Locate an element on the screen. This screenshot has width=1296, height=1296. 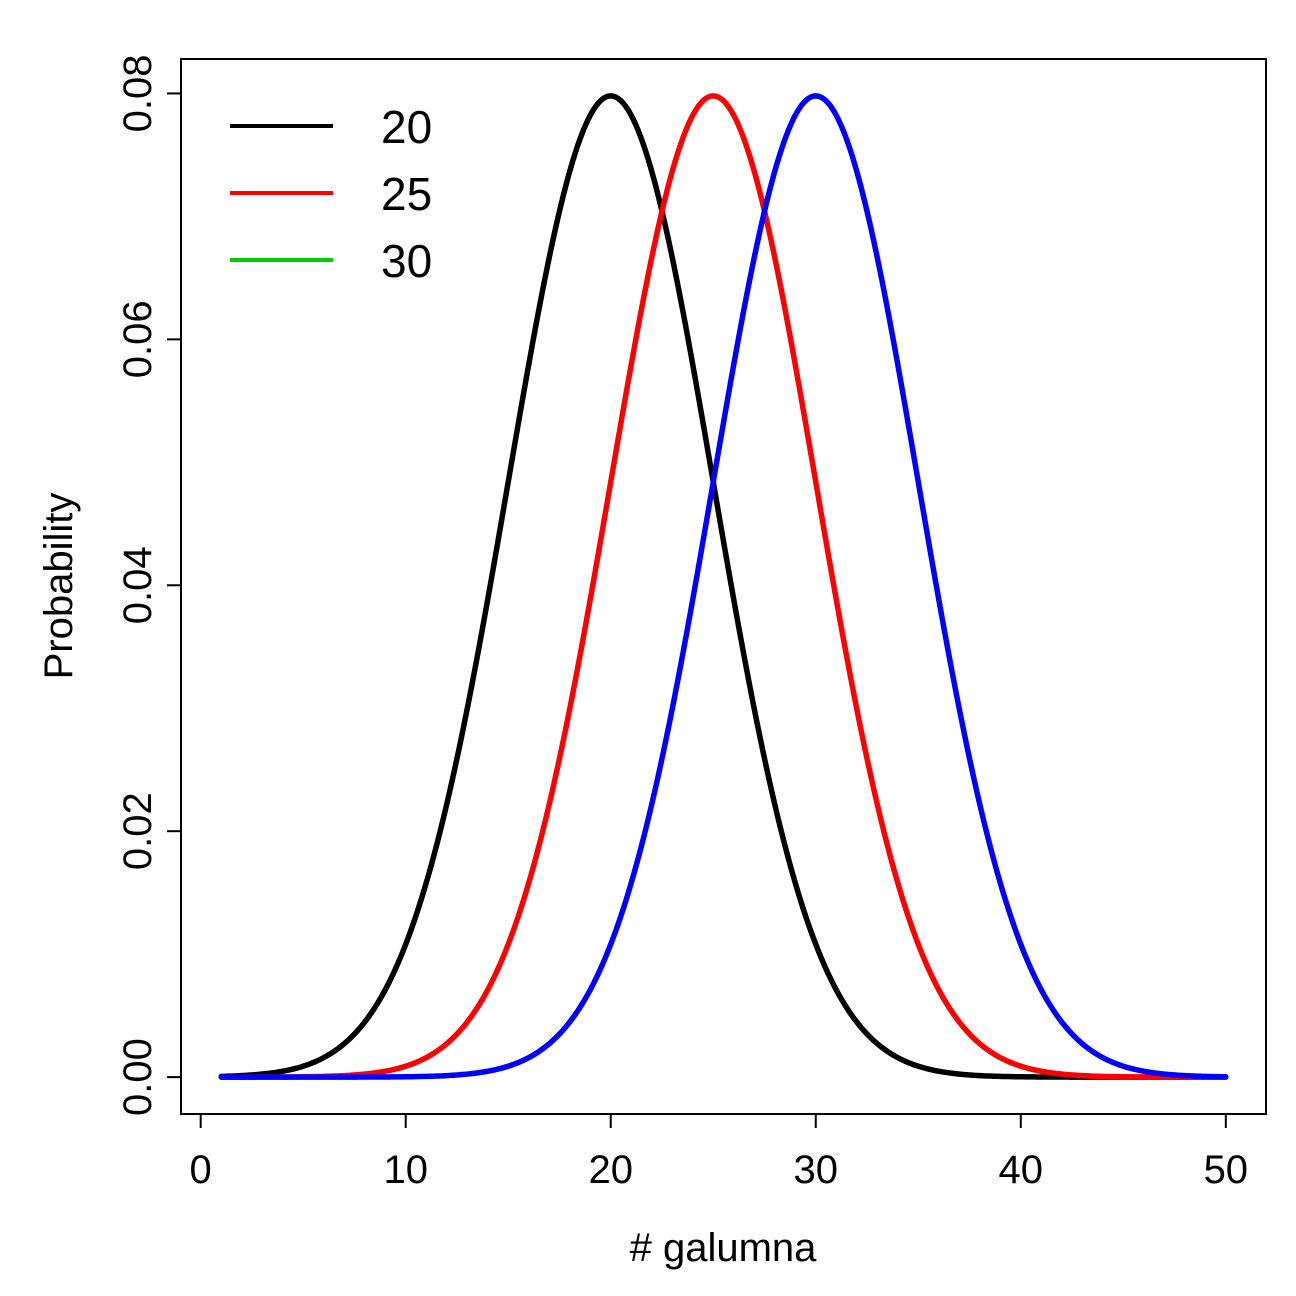
y-axis: 0.00 0.02 0.04 0.06 0.08 is located at coordinates (149, 585).